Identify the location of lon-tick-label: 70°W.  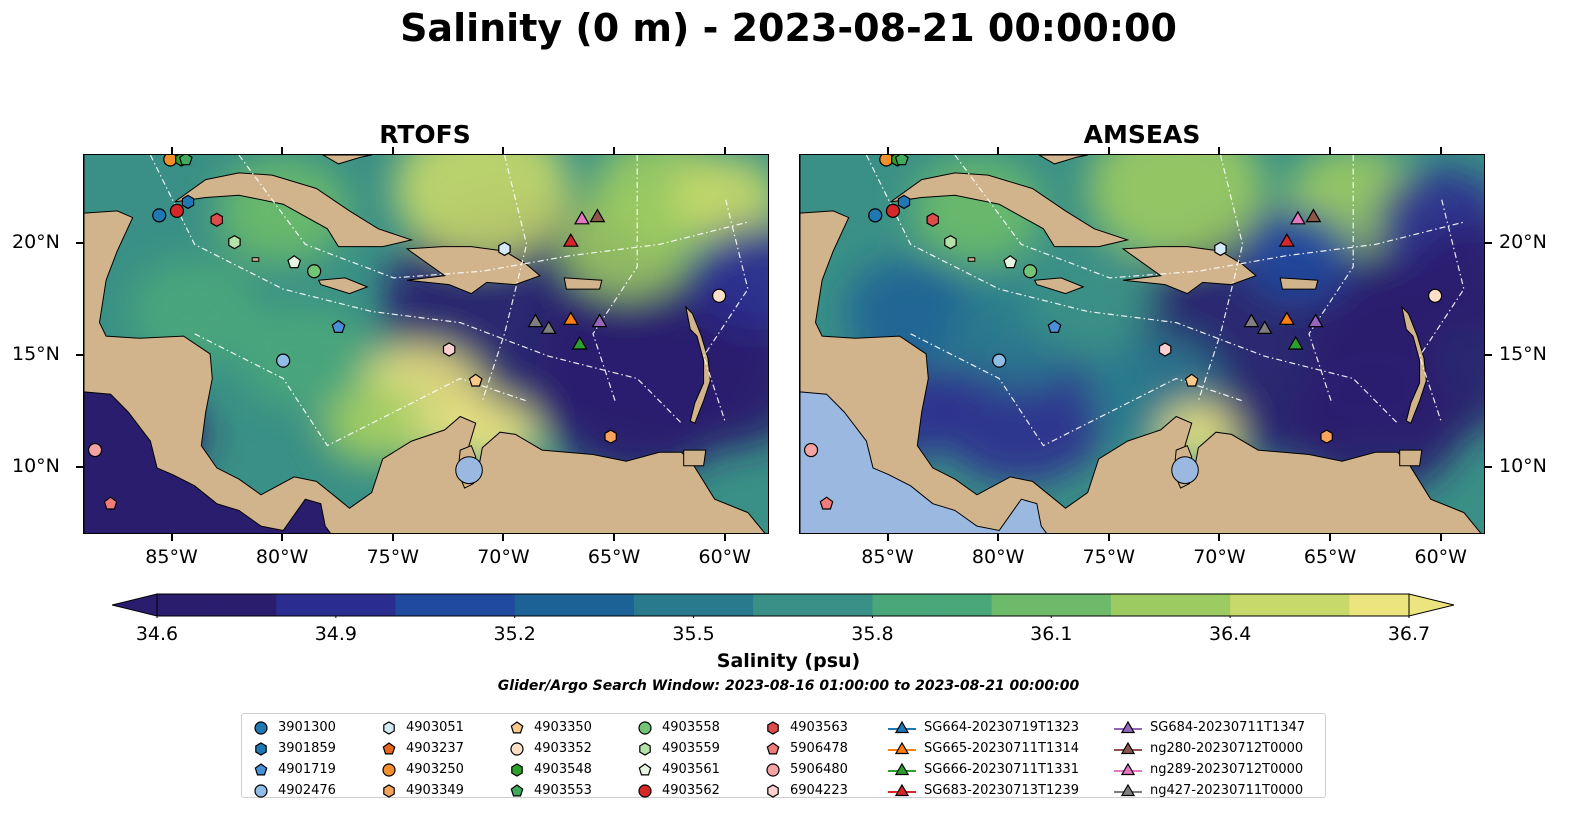
(1219, 557).